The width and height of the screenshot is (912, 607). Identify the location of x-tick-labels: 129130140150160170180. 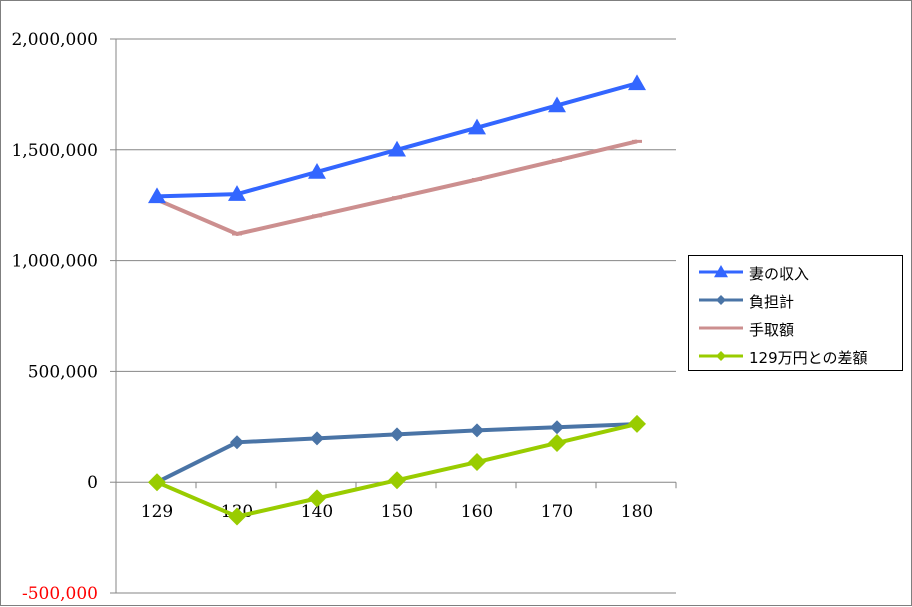
(397, 512).